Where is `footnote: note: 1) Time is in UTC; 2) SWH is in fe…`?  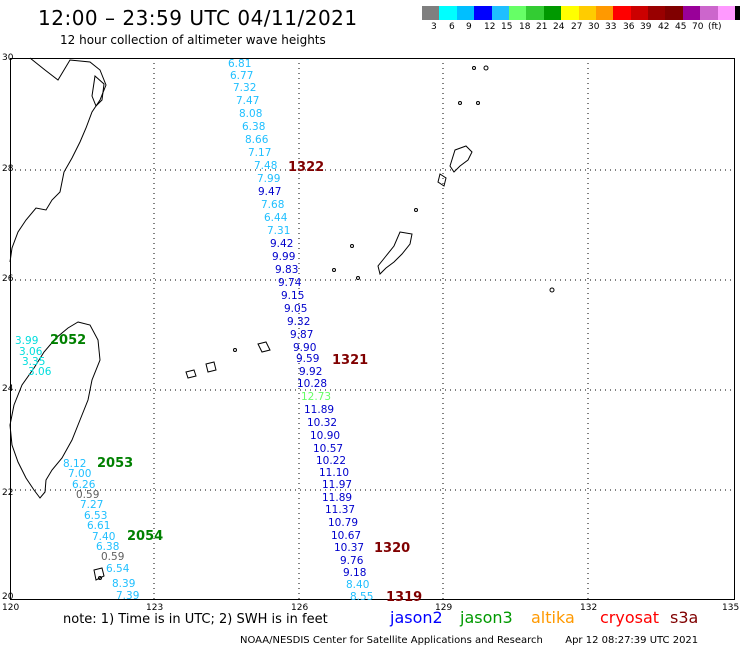
footnote: note: 1) Time is in UTC; 2) SWH is in fe… is located at coordinates (195, 619).